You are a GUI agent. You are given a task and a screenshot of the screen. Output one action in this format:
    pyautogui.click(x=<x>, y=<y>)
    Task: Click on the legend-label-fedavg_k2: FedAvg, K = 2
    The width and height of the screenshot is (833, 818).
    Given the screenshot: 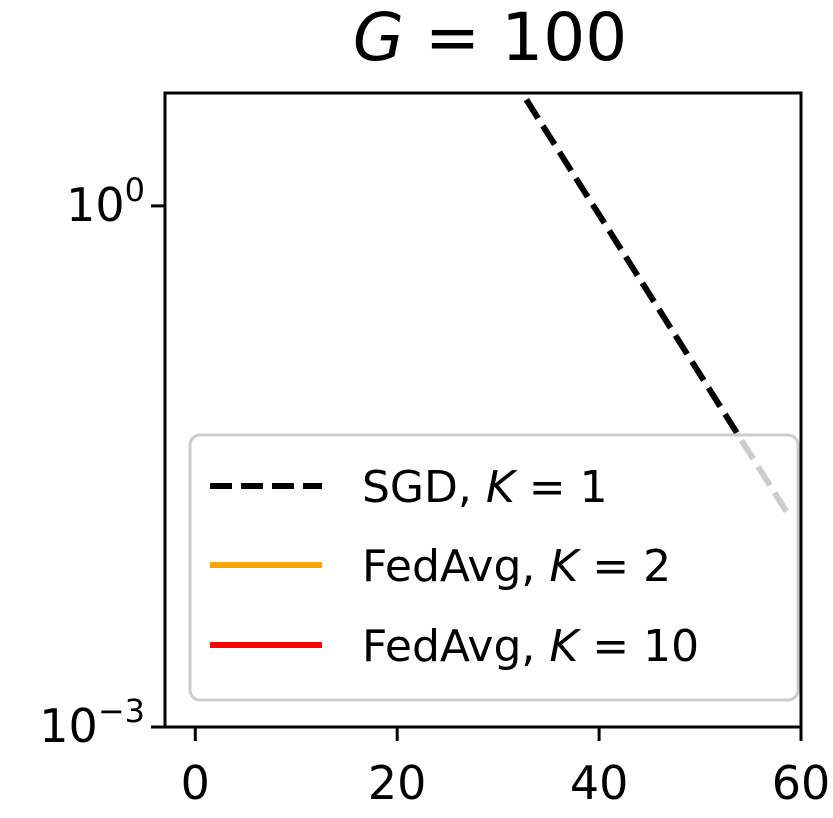 What is the action you would take?
    pyautogui.click(x=516, y=566)
    